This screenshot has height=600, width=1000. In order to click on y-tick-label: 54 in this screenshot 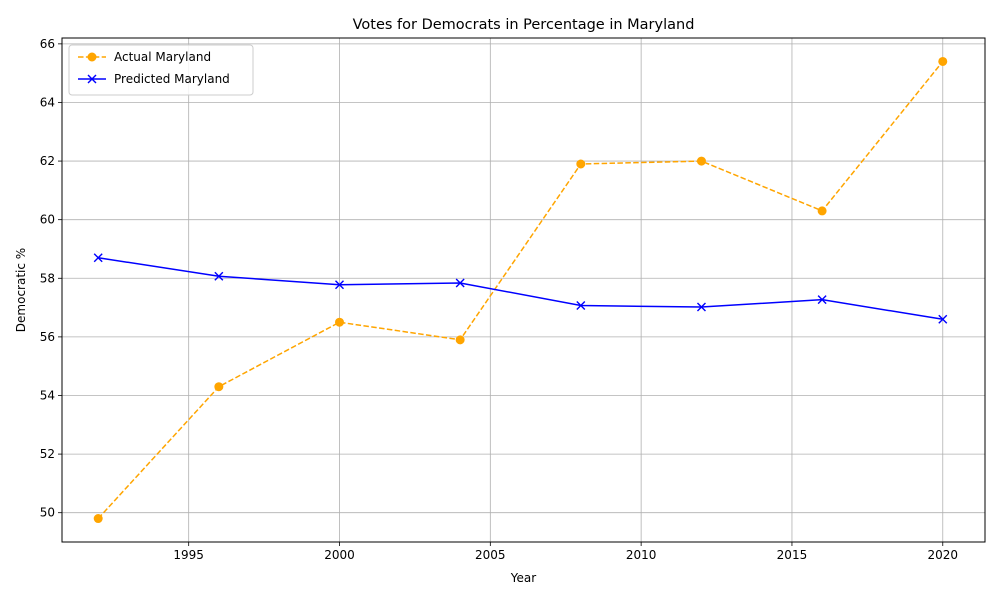, I will do `click(47, 395)`.